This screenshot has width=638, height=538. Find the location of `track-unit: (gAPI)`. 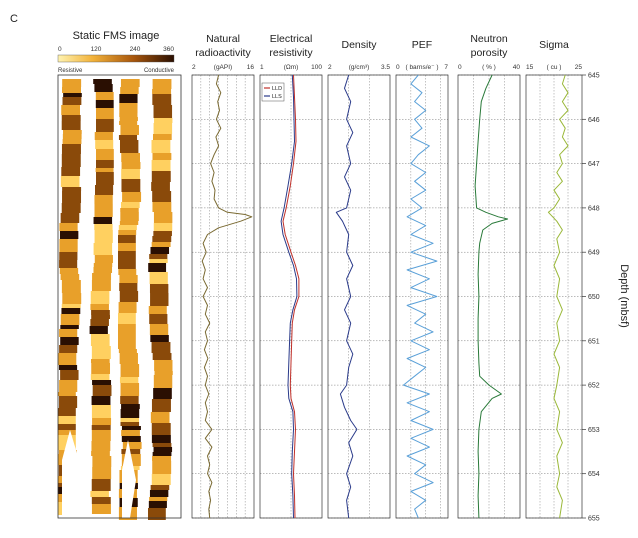

track-unit: (gAPI) is located at coordinates (223, 67).